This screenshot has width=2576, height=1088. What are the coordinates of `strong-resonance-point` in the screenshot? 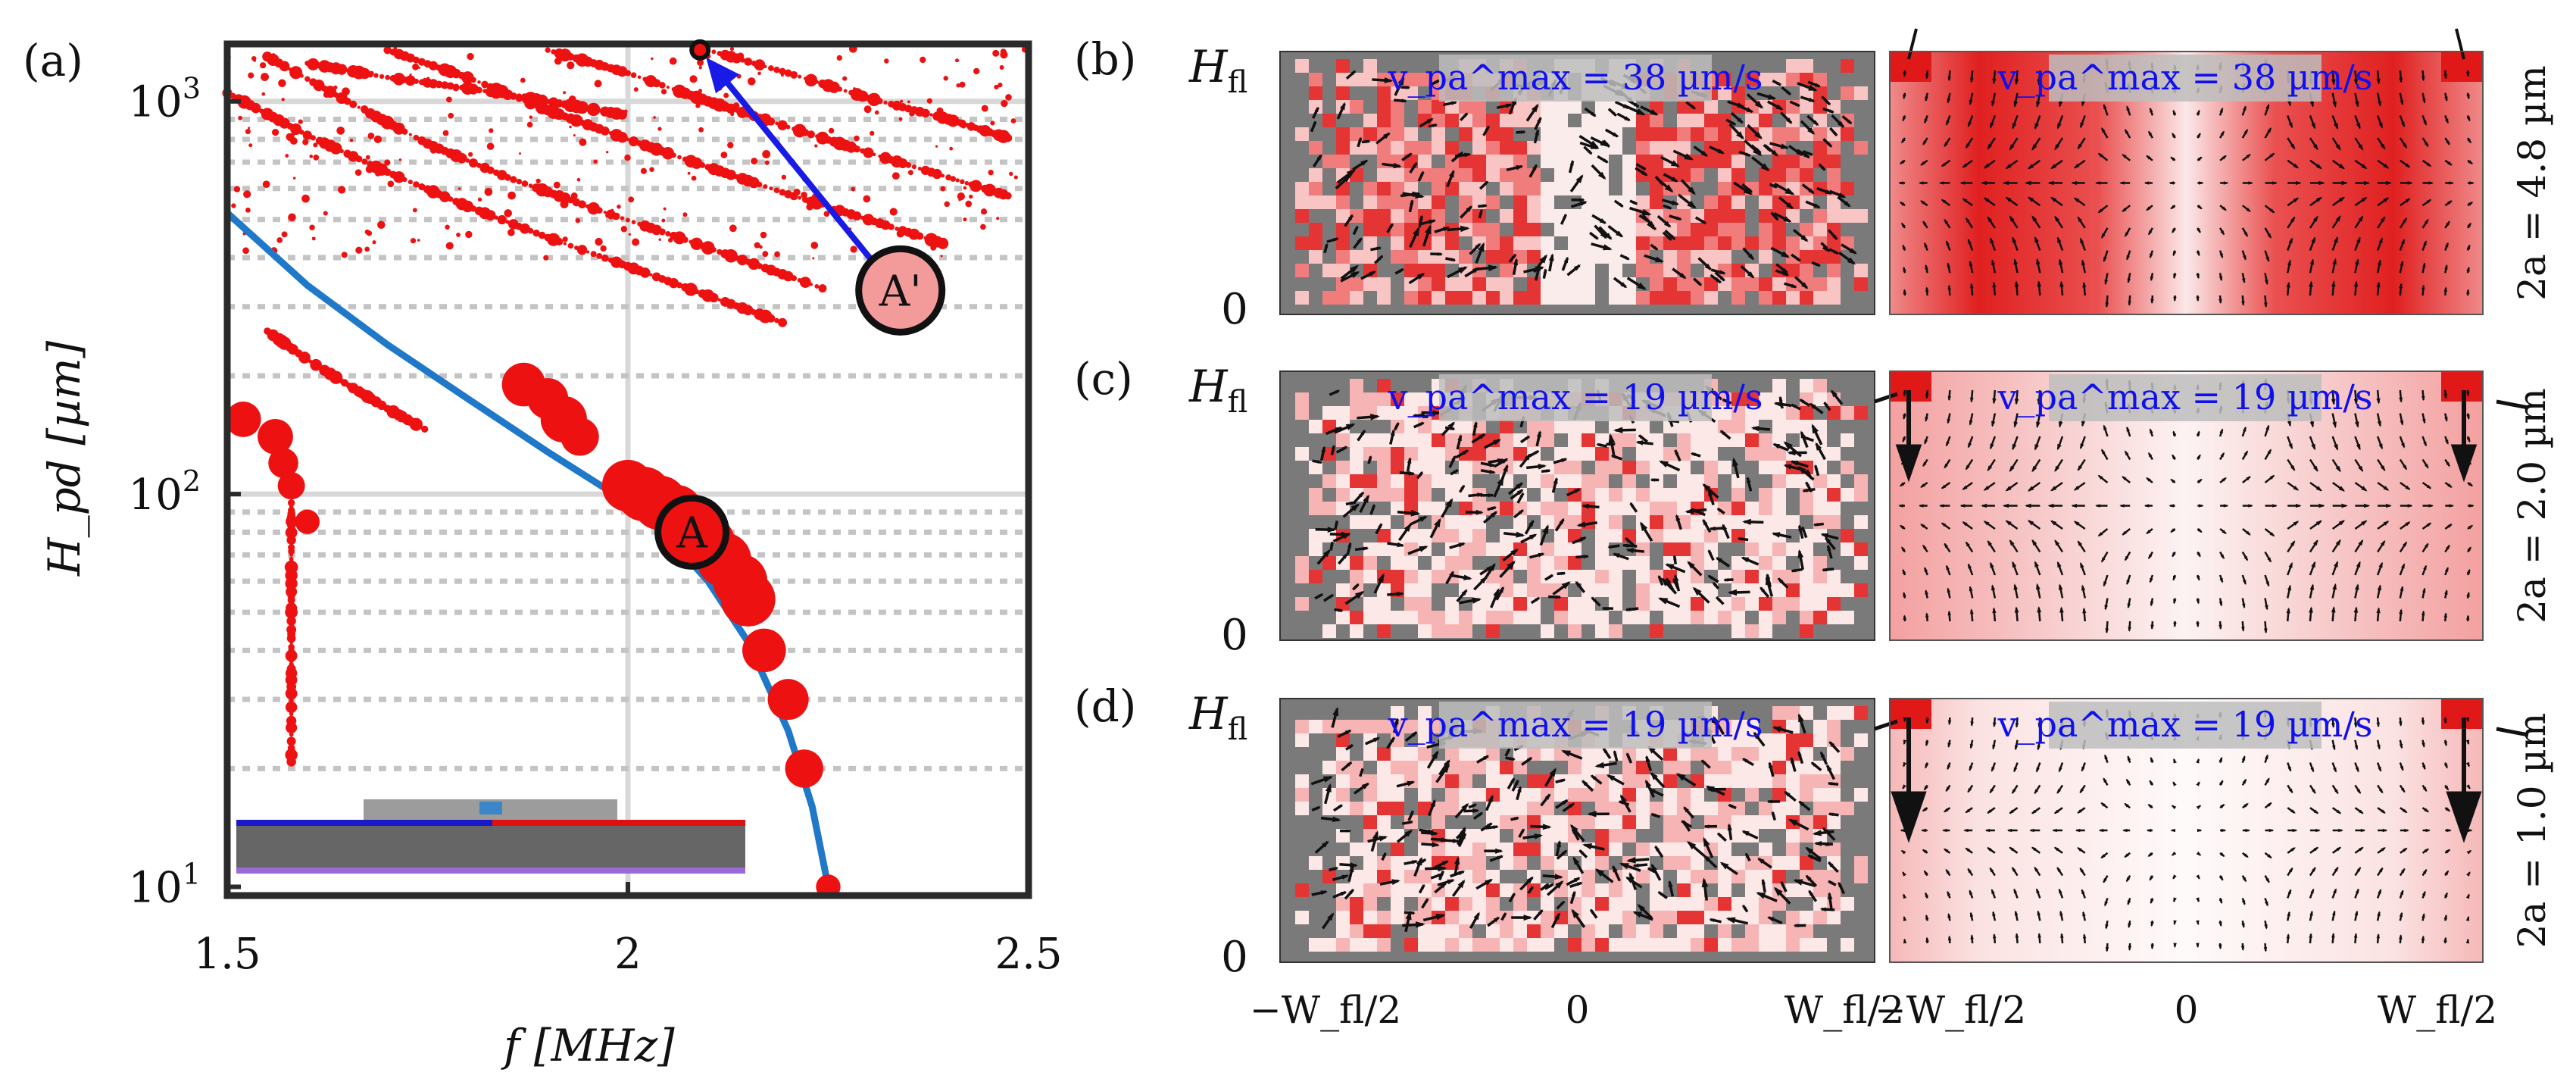 It's located at (764, 650).